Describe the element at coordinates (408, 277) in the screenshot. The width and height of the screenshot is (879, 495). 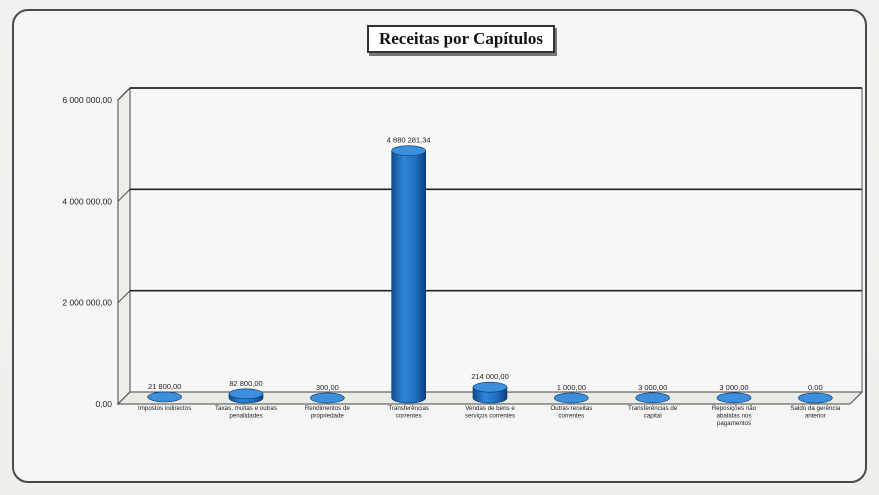
I see `bar` at that location.